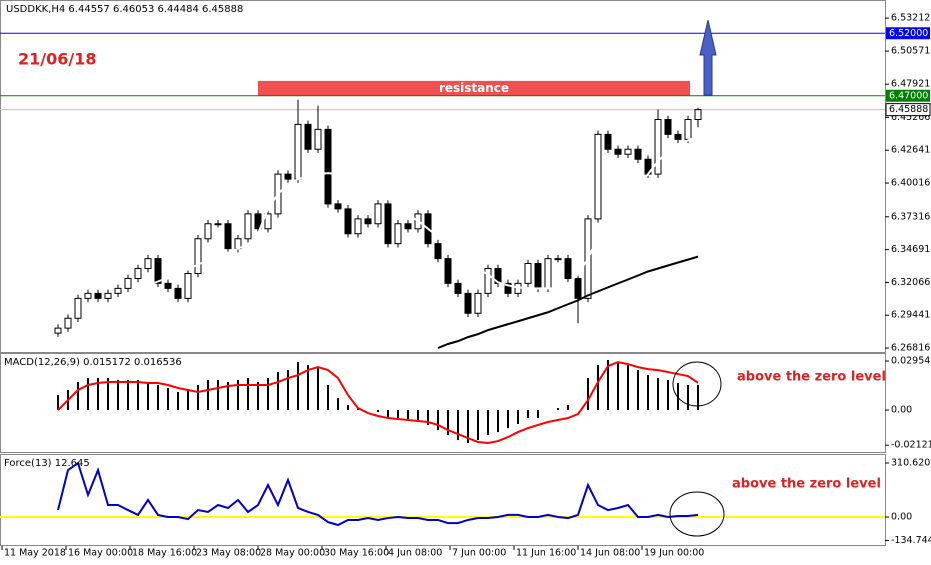 The width and height of the screenshot is (931, 565). What do you see at coordinates (910, 348) in the screenshot?
I see `y-tick-label: 6.26816` at bounding box center [910, 348].